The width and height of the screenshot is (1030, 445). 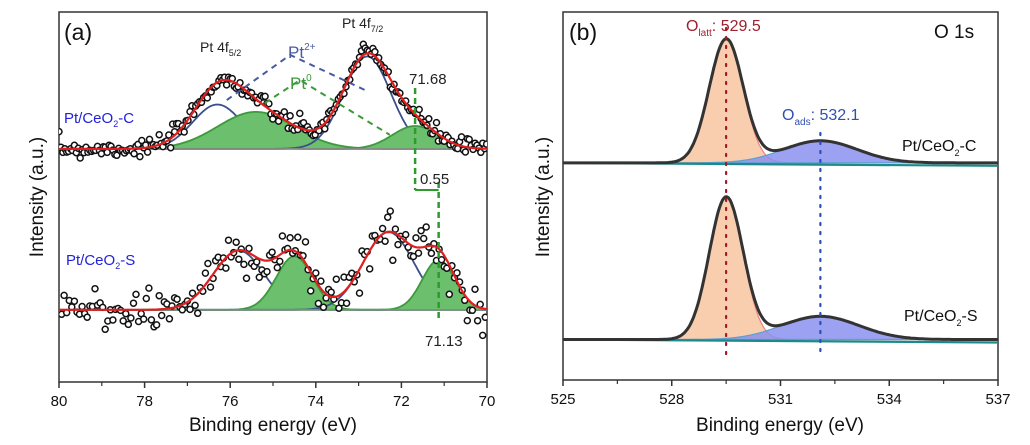 I want to click on panel-a-y-axis-title: Intensity (a.u.), so click(x=37, y=197).